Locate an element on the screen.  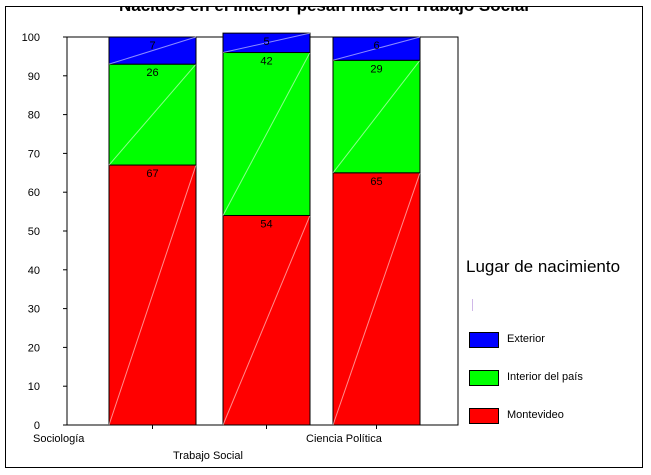
y-tick-label: 70 is located at coordinates (34, 154).